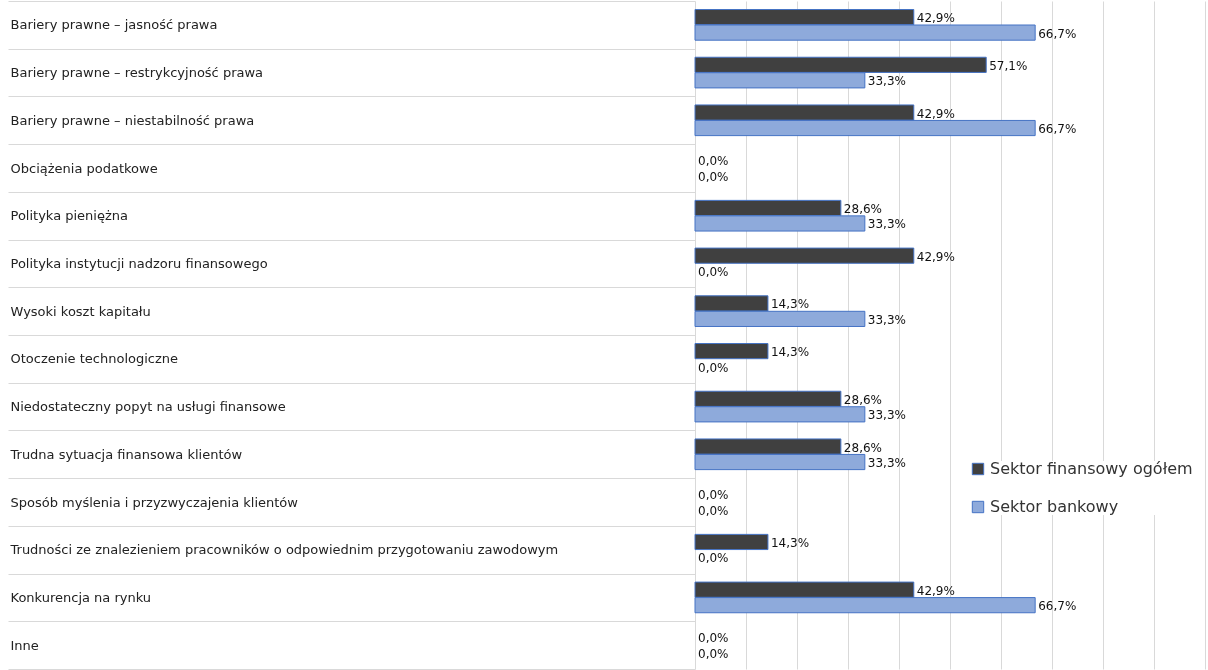 The height and width of the screenshot is (670, 1208). What do you see at coordinates (148, 407) in the screenshot?
I see `y-tick-label: Niedostateczny popyt na usługi finansowe` at bounding box center [148, 407].